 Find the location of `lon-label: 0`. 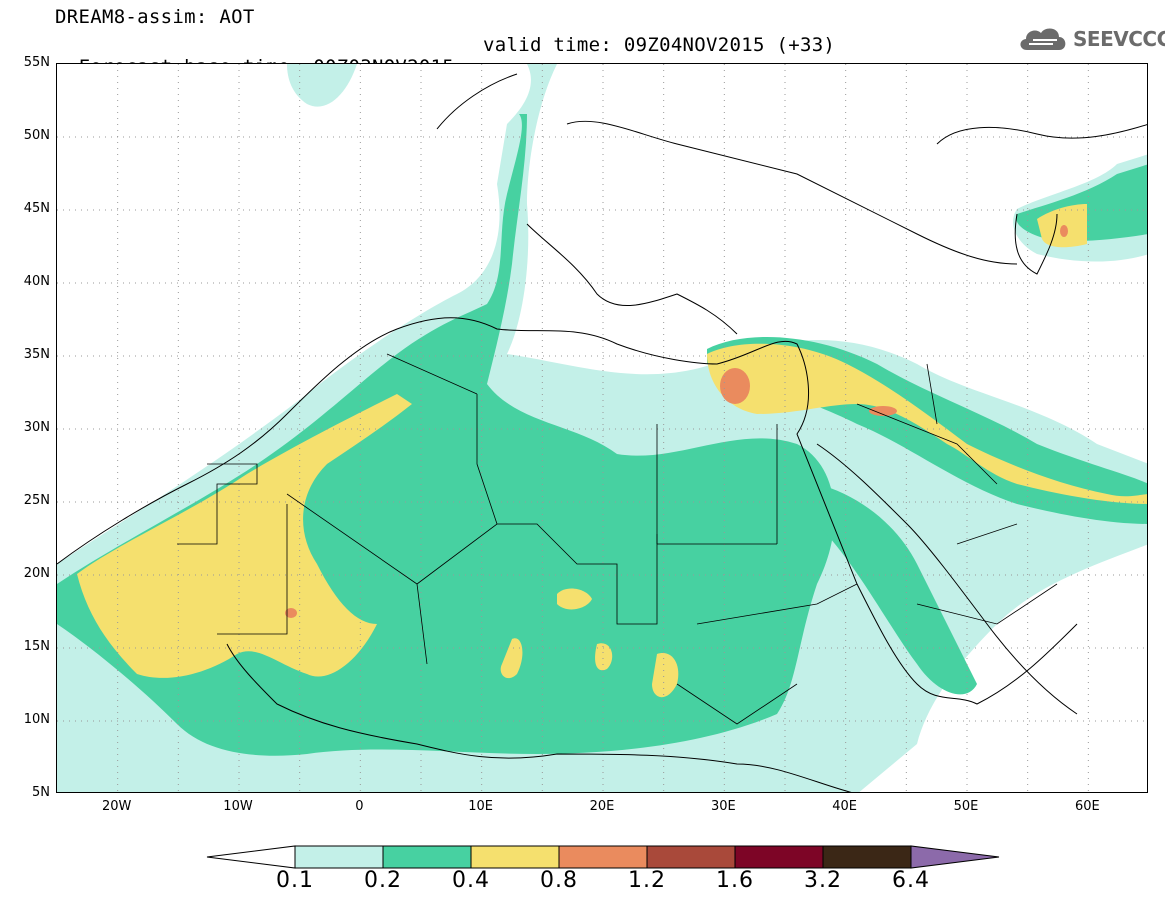

lon-label: 0 is located at coordinates (359, 806).